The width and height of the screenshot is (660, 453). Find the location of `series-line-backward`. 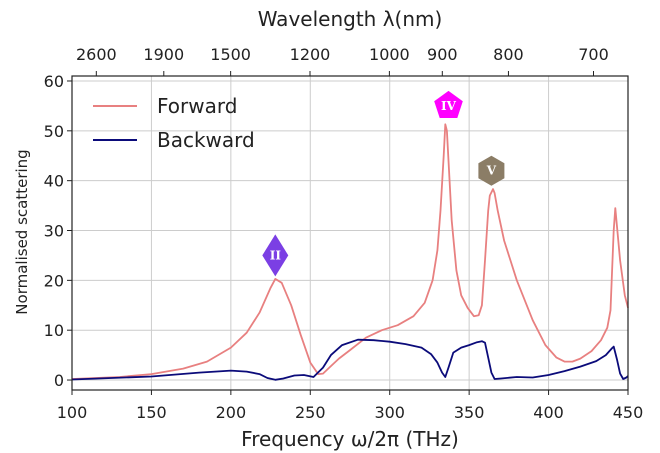

series-line-backward is located at coordinates (350, 359).